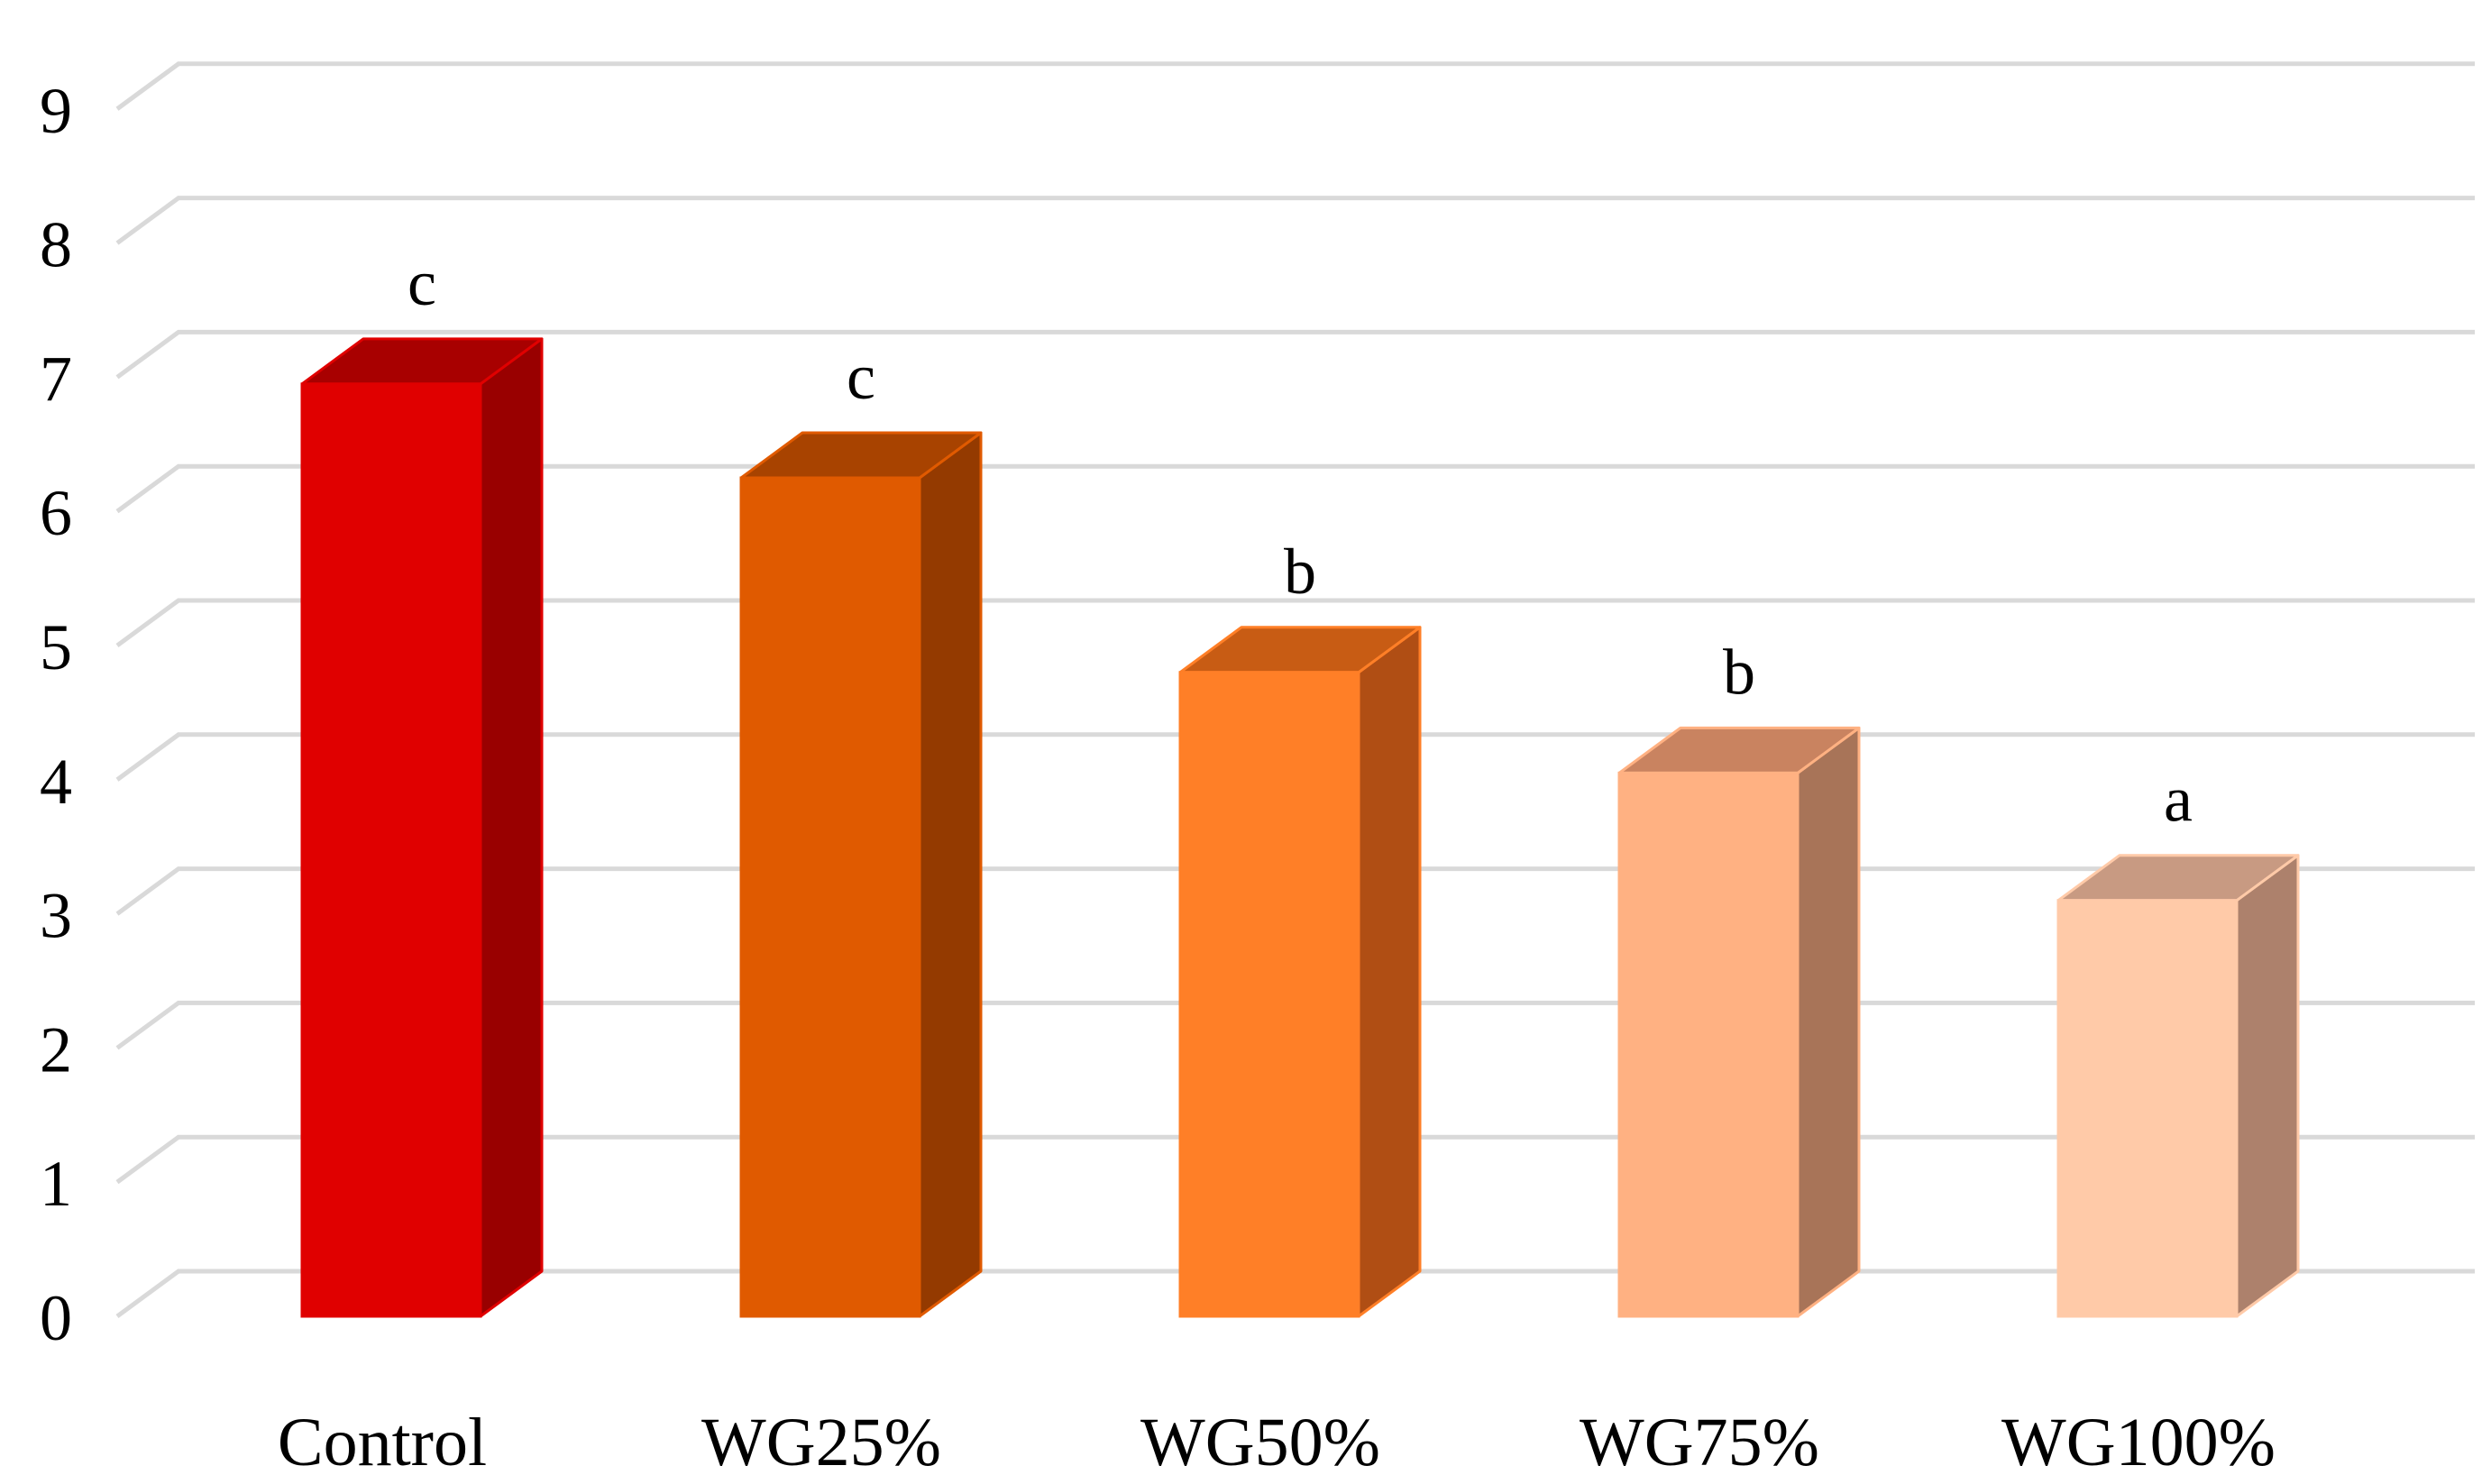  What do you see at coordinates (821, 1442) in the screenshot?
I see `category-label: WG25%` at bounding box center [821, 1442].